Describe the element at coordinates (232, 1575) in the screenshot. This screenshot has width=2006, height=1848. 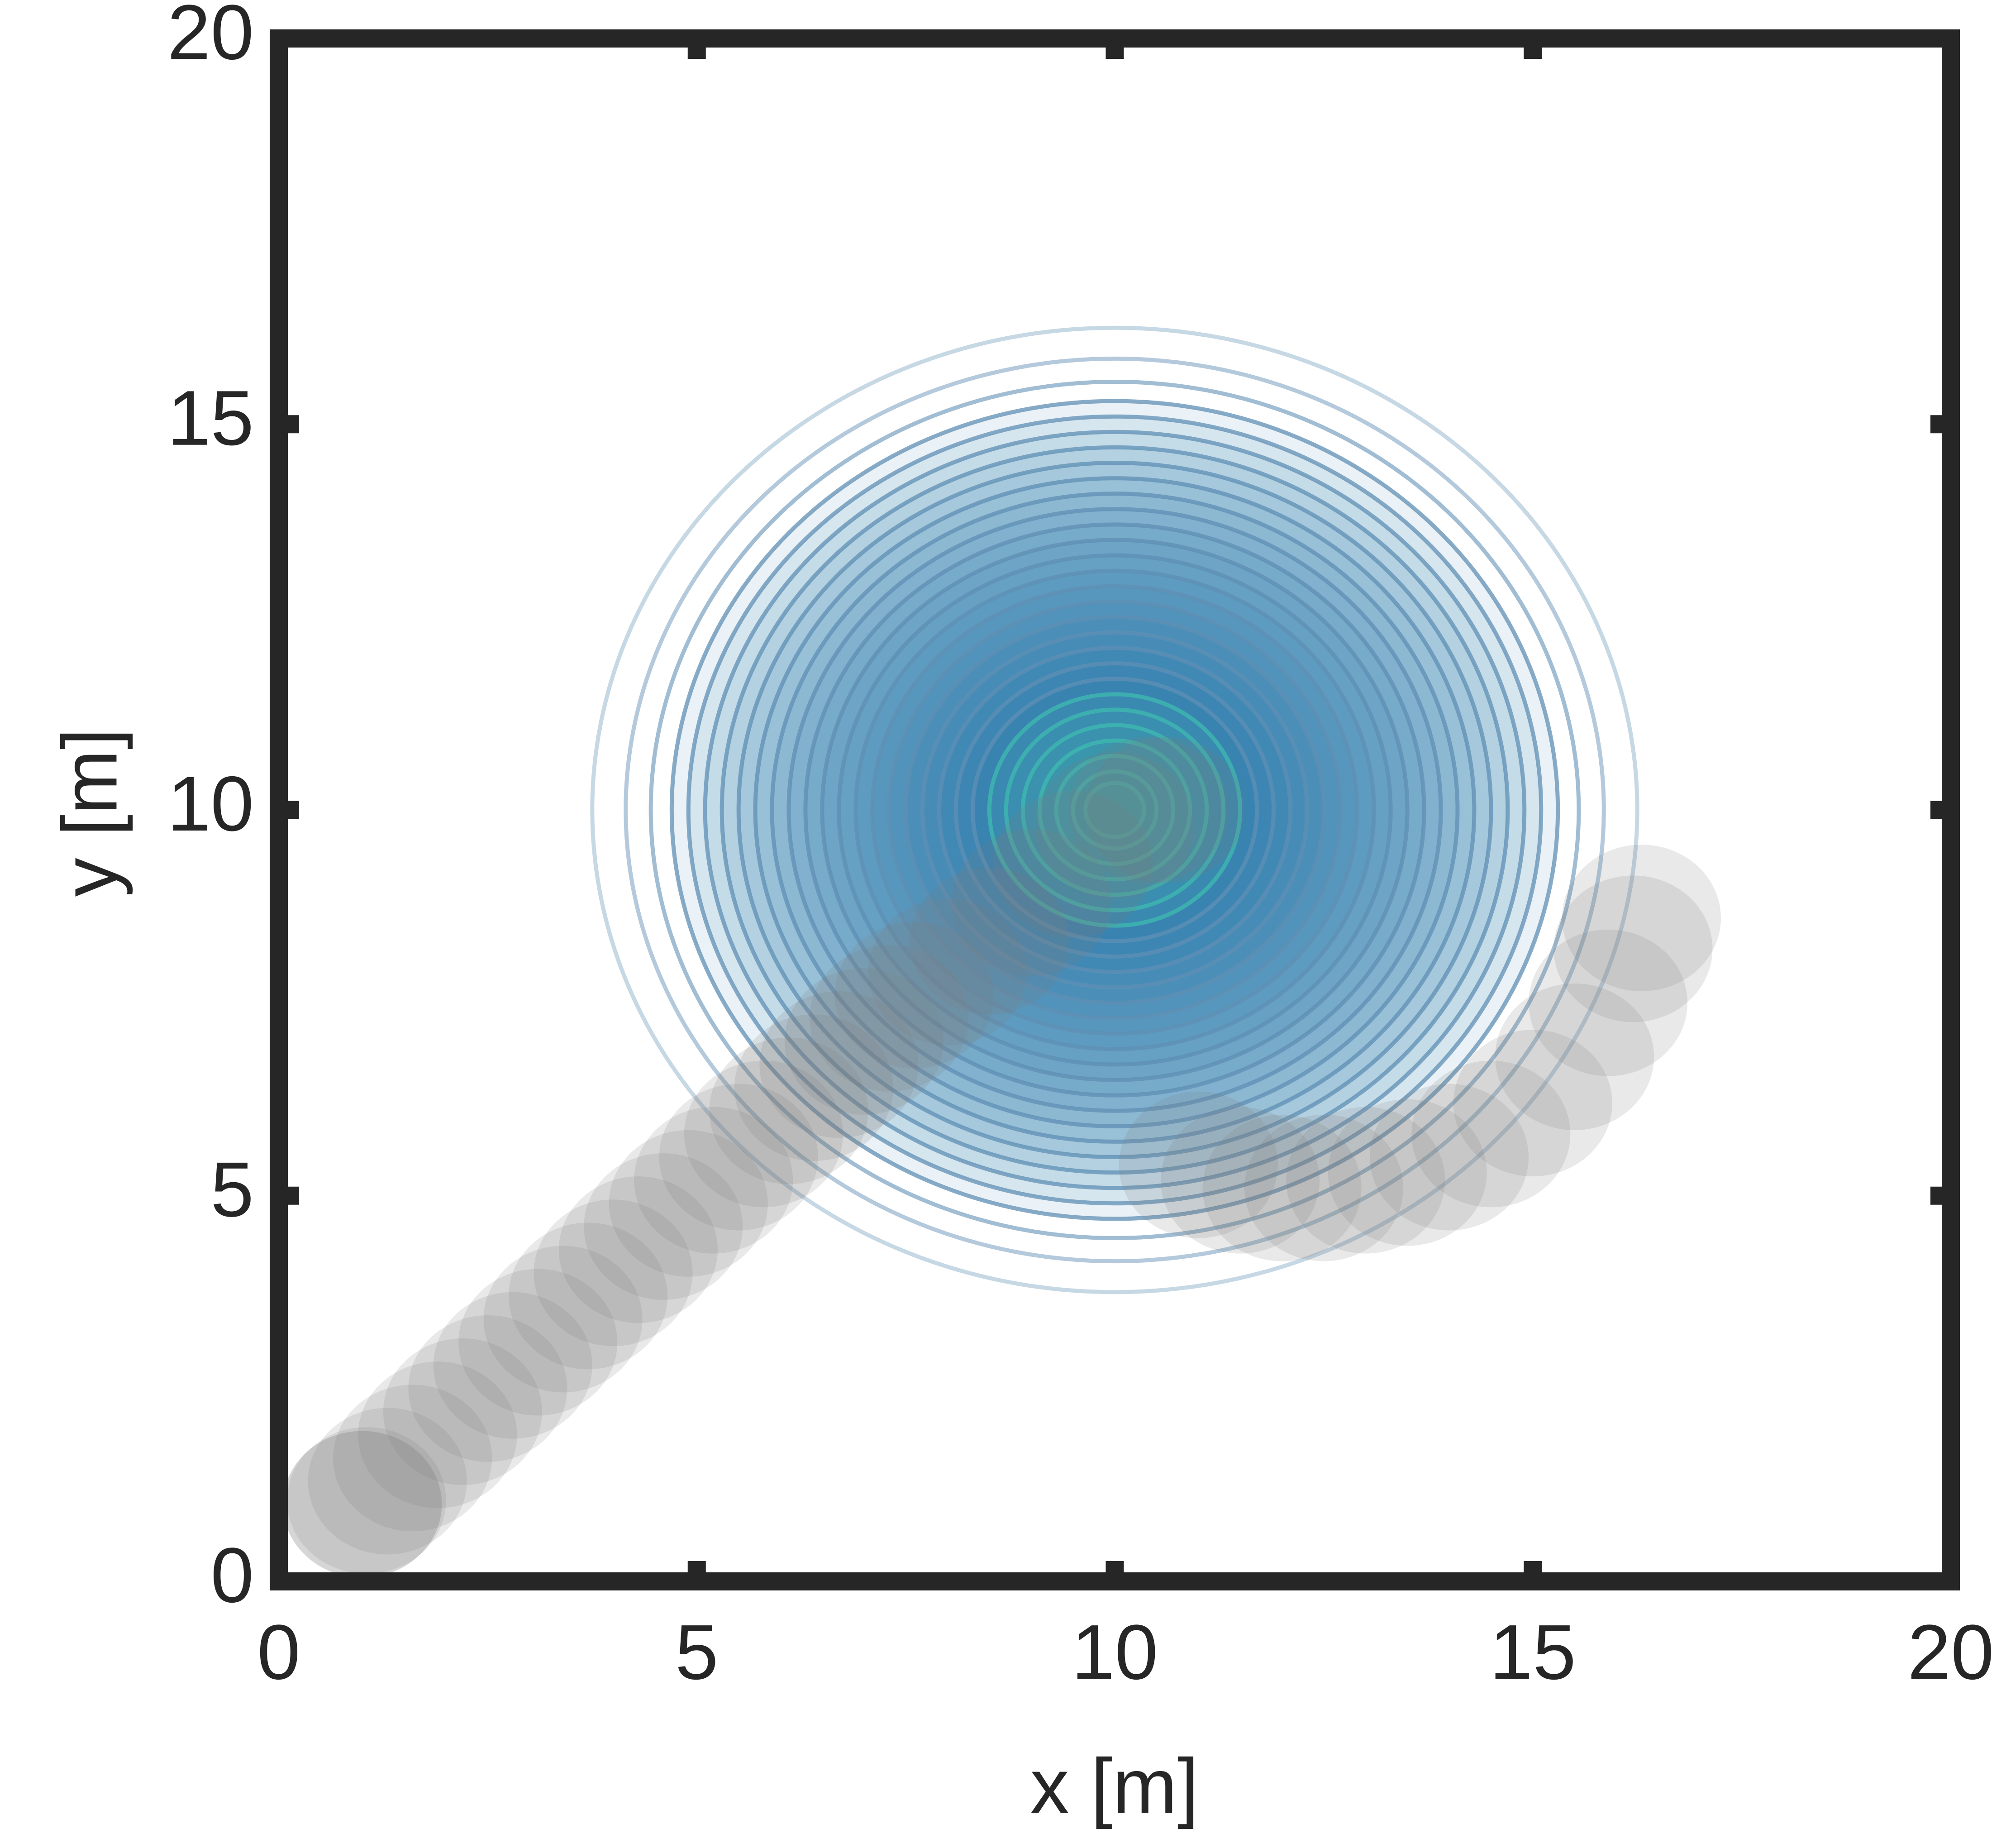
I see `y-tick-label: 0` at that location.